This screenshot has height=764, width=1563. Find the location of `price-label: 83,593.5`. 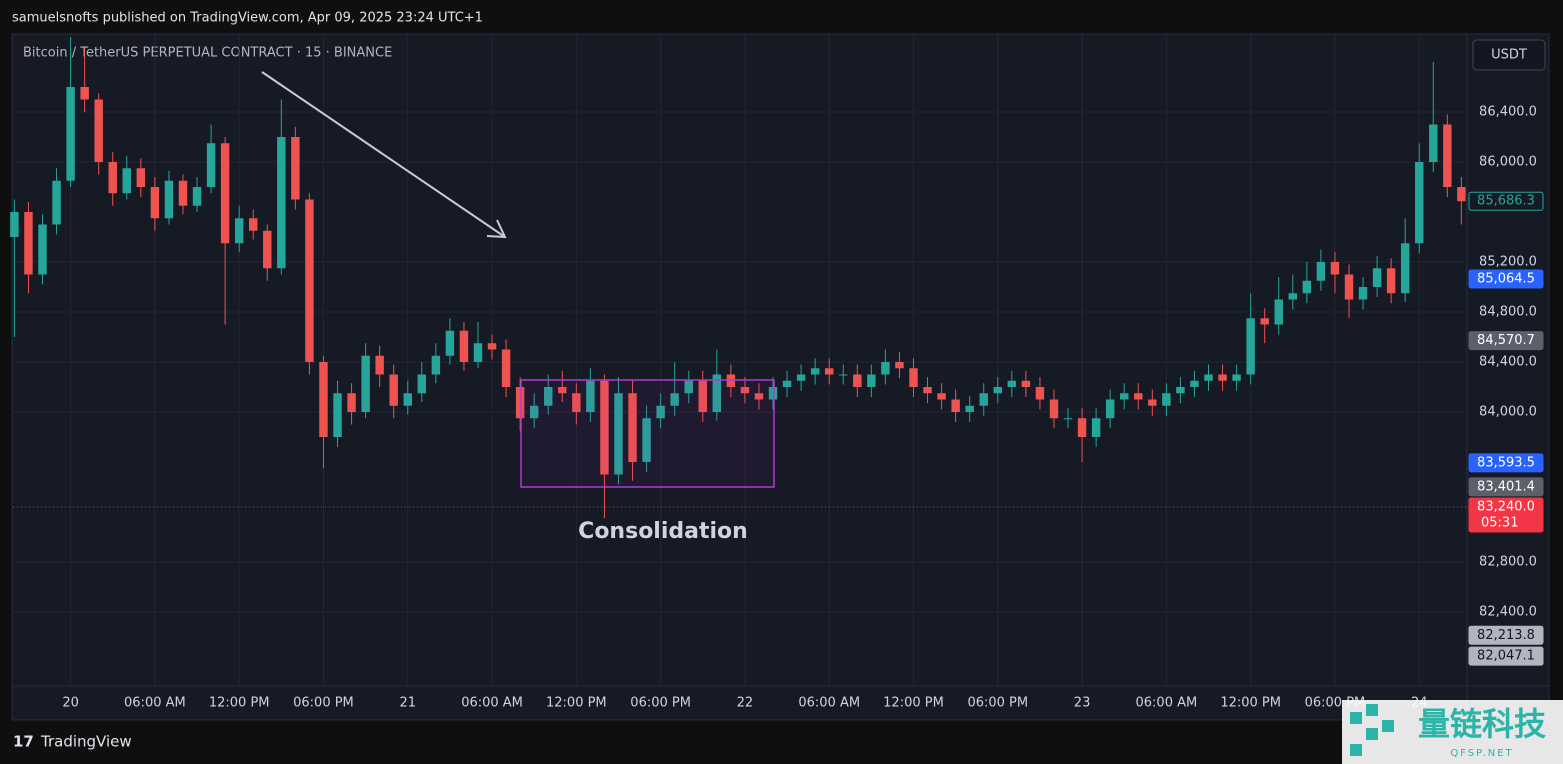

price-label: 83,593.5 is located at coordinates (1506, 462).